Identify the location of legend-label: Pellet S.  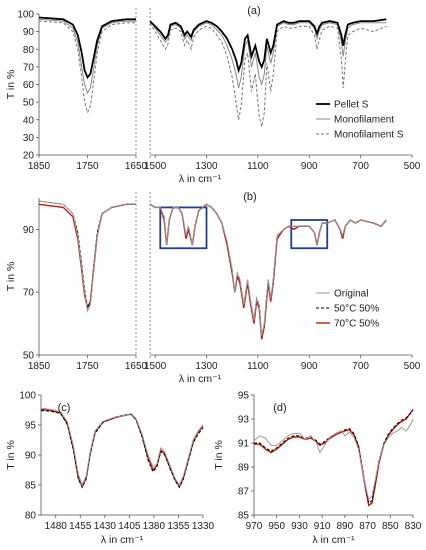
(351, 105).